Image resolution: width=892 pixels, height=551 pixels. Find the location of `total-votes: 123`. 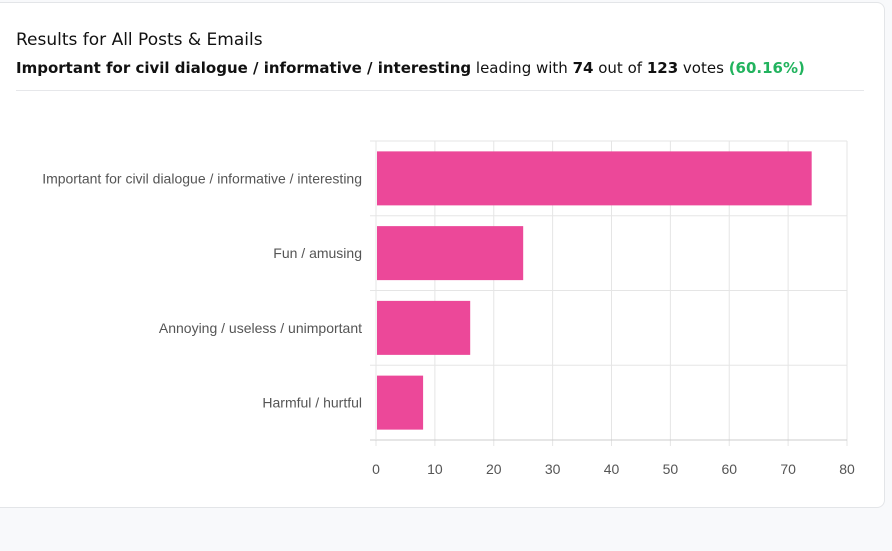

total-votes: 123 is located at coordinates (662, 68).